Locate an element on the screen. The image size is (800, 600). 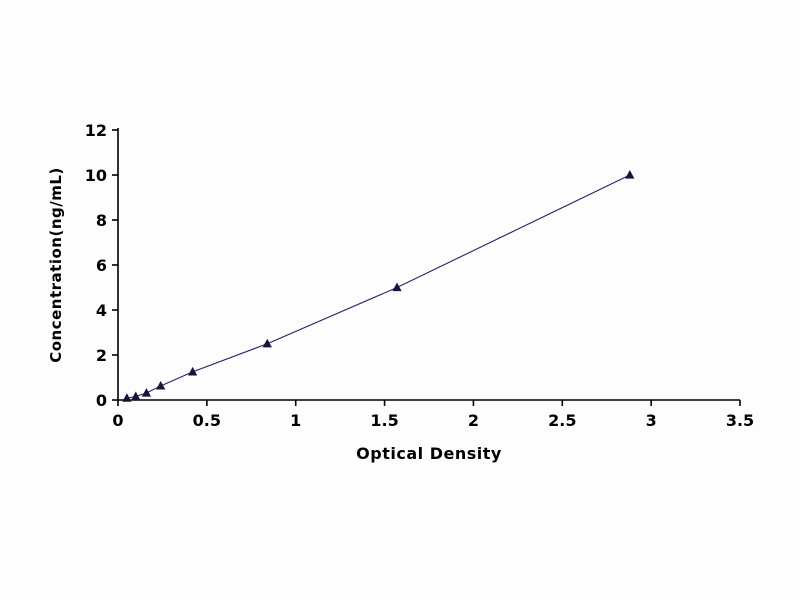
x-tick-label: 1 is located at coordinates (295, 420).